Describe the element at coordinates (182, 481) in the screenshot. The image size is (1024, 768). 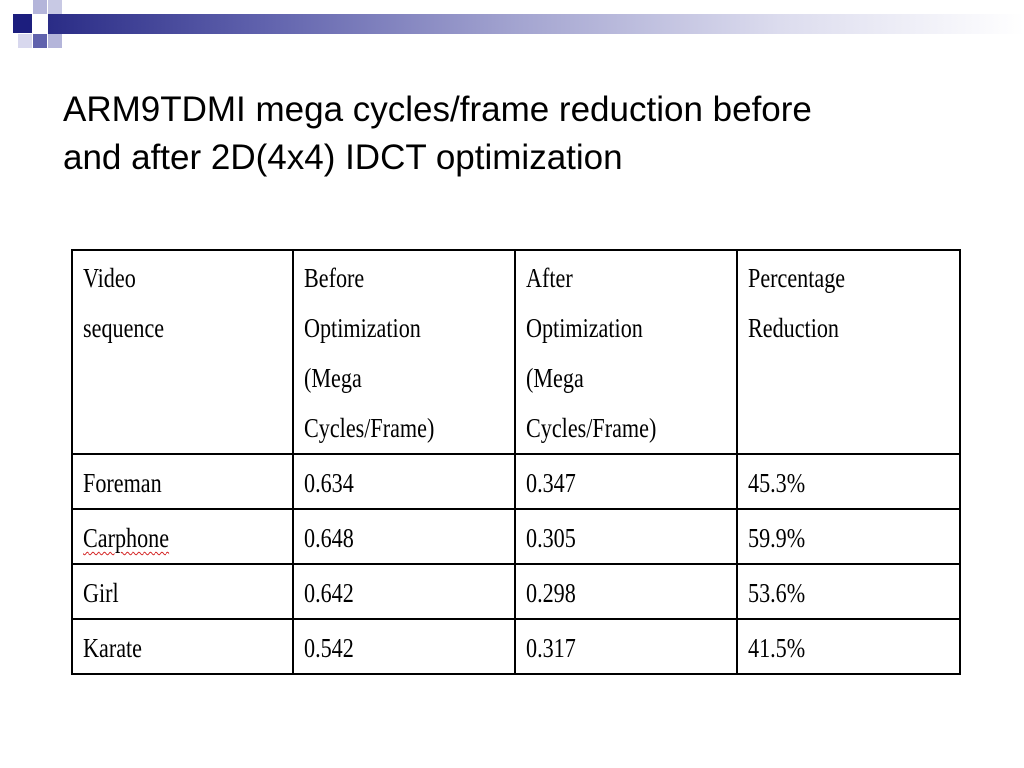
I see `cell-sequence: Foreman` at that location.